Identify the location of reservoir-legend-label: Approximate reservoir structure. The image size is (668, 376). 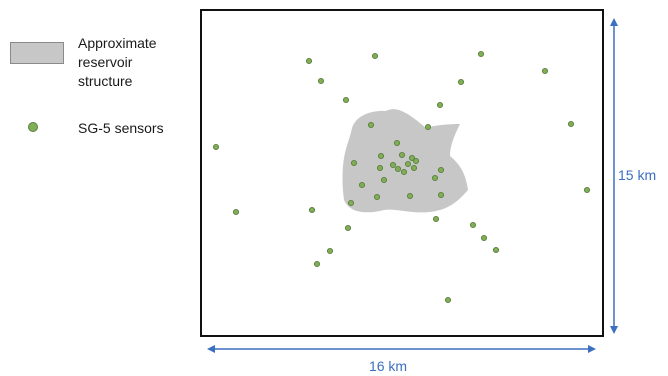
(133, 62).